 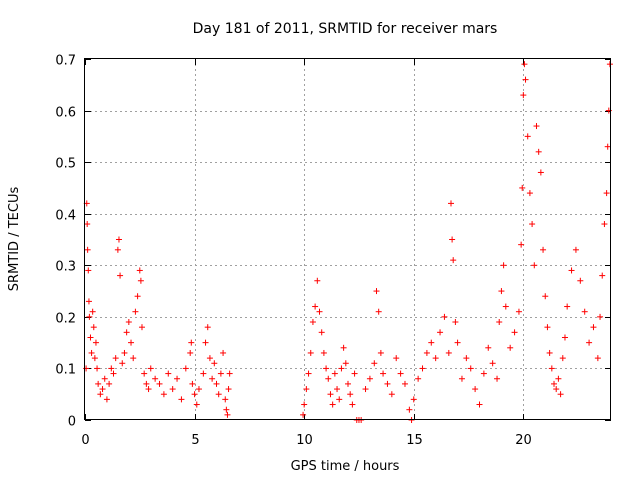 I want to click on y-tick-label: 0.3, so click(x=65, y=267).